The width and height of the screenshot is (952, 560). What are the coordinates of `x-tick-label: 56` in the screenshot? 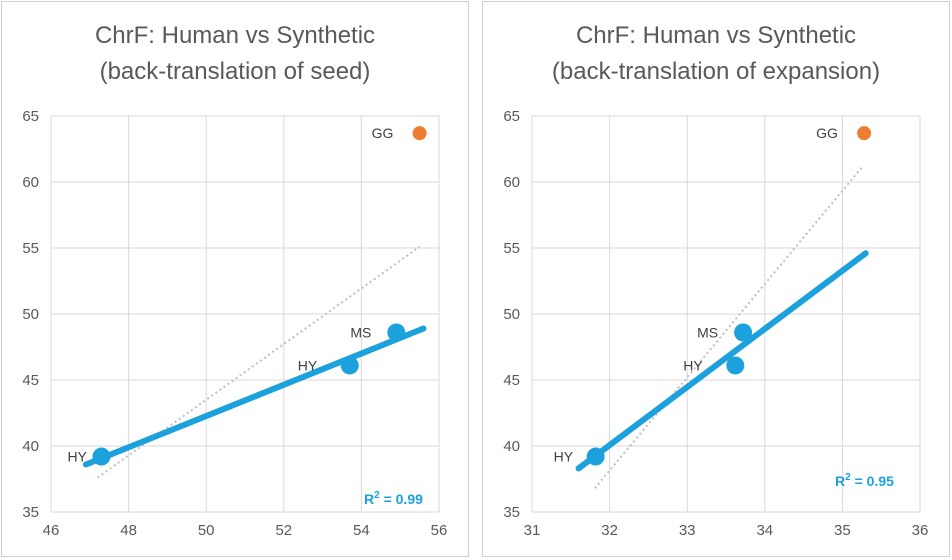 It's located at (439, 530).